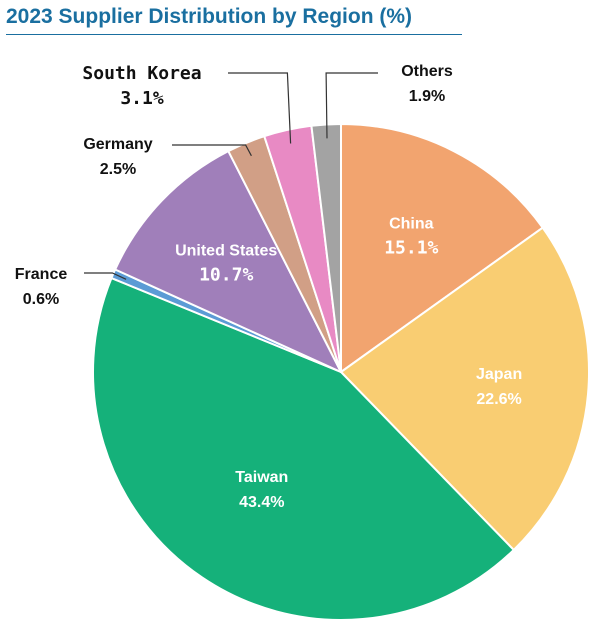 This screenshot has height=626, width=599. Describe the element at coordinates (261, 477) in the screenshot. I see `slice-label-taiwan: Taiwan` at that location.